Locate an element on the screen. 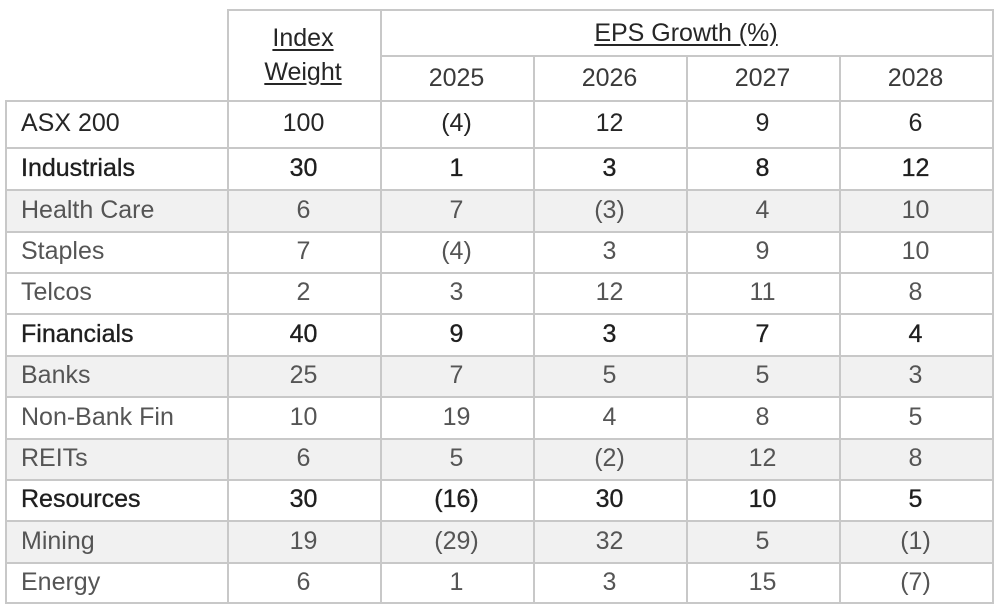  eps-cell-2027: 4 is located at coordinates (762, 209).